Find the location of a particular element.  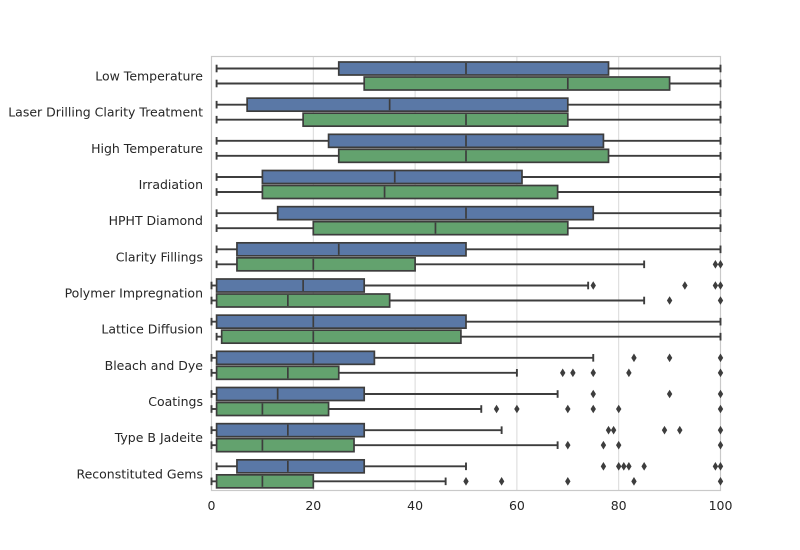

category-label: High Temperature is located at coordinates (147, 148).